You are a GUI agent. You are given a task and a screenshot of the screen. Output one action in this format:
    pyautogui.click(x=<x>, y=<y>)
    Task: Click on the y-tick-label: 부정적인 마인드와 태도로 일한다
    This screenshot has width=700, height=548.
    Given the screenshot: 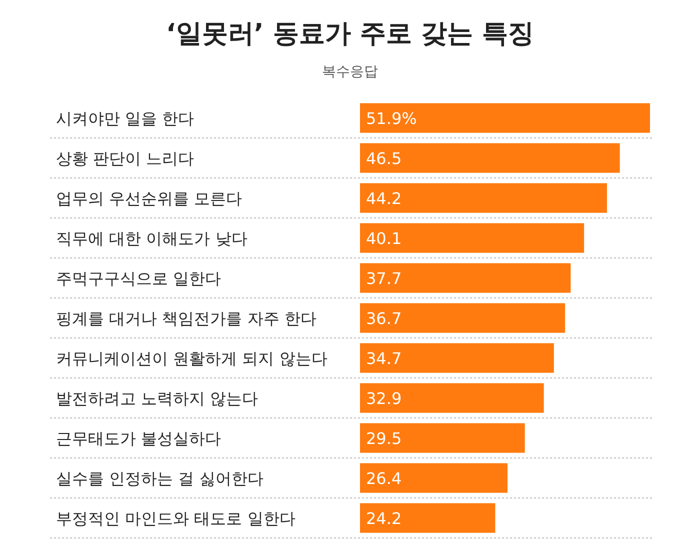 What is the action you would take?
    pyautogui.click(x=176, y=518)
    